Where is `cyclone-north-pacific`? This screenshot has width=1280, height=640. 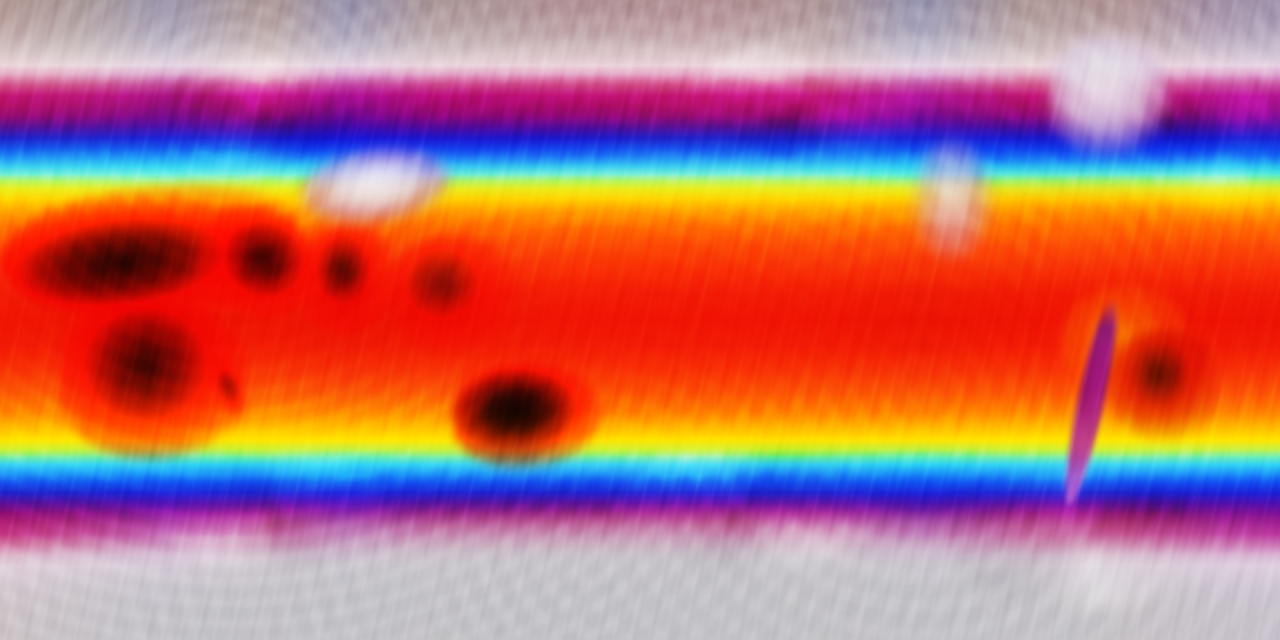
cyclone-north-pacific is located at coordinates (805, 100).